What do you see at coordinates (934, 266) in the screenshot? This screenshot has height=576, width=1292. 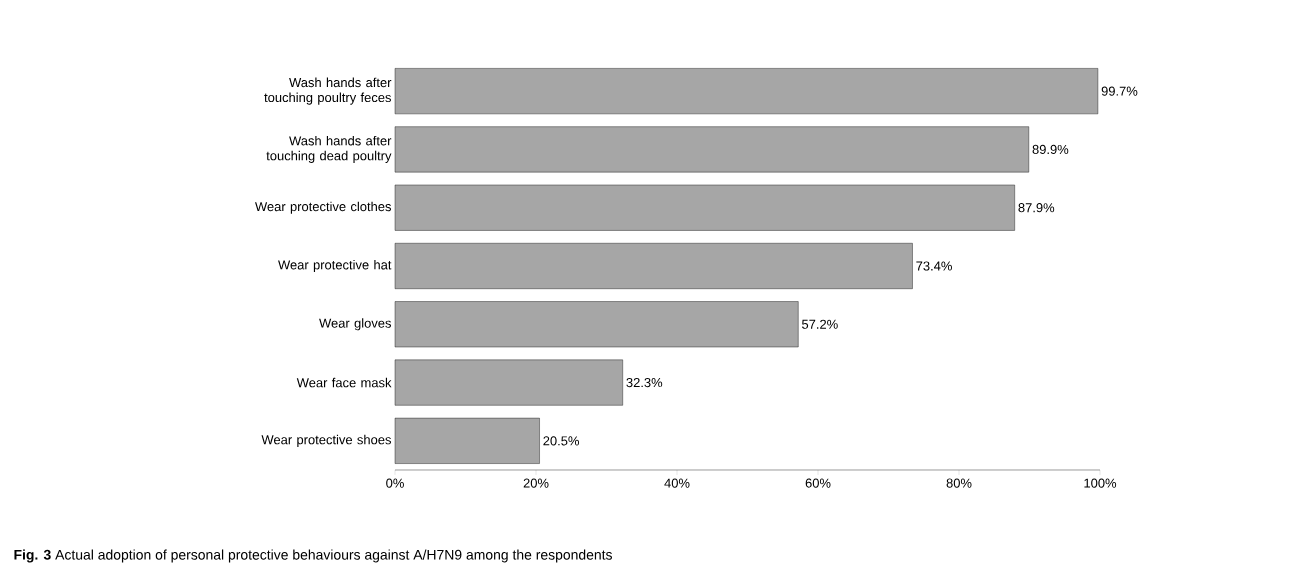 I see `data-label: 73.4%` at bounding box center [934, 266].